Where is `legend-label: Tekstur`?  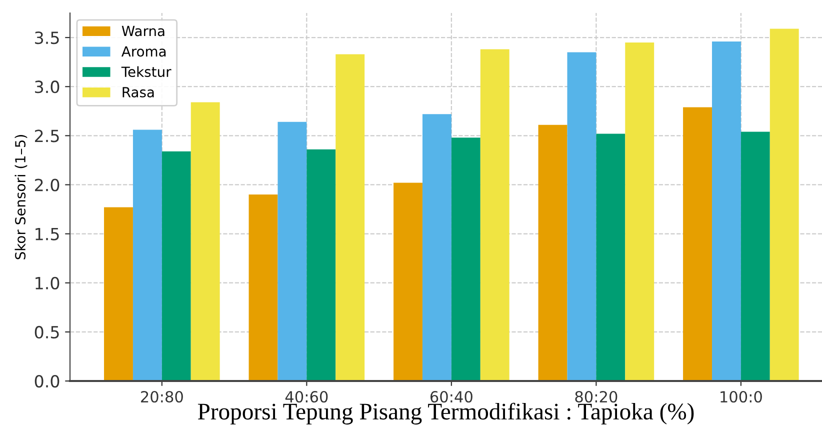
legend-label: Tekstur is located at coordinates (146, 72).